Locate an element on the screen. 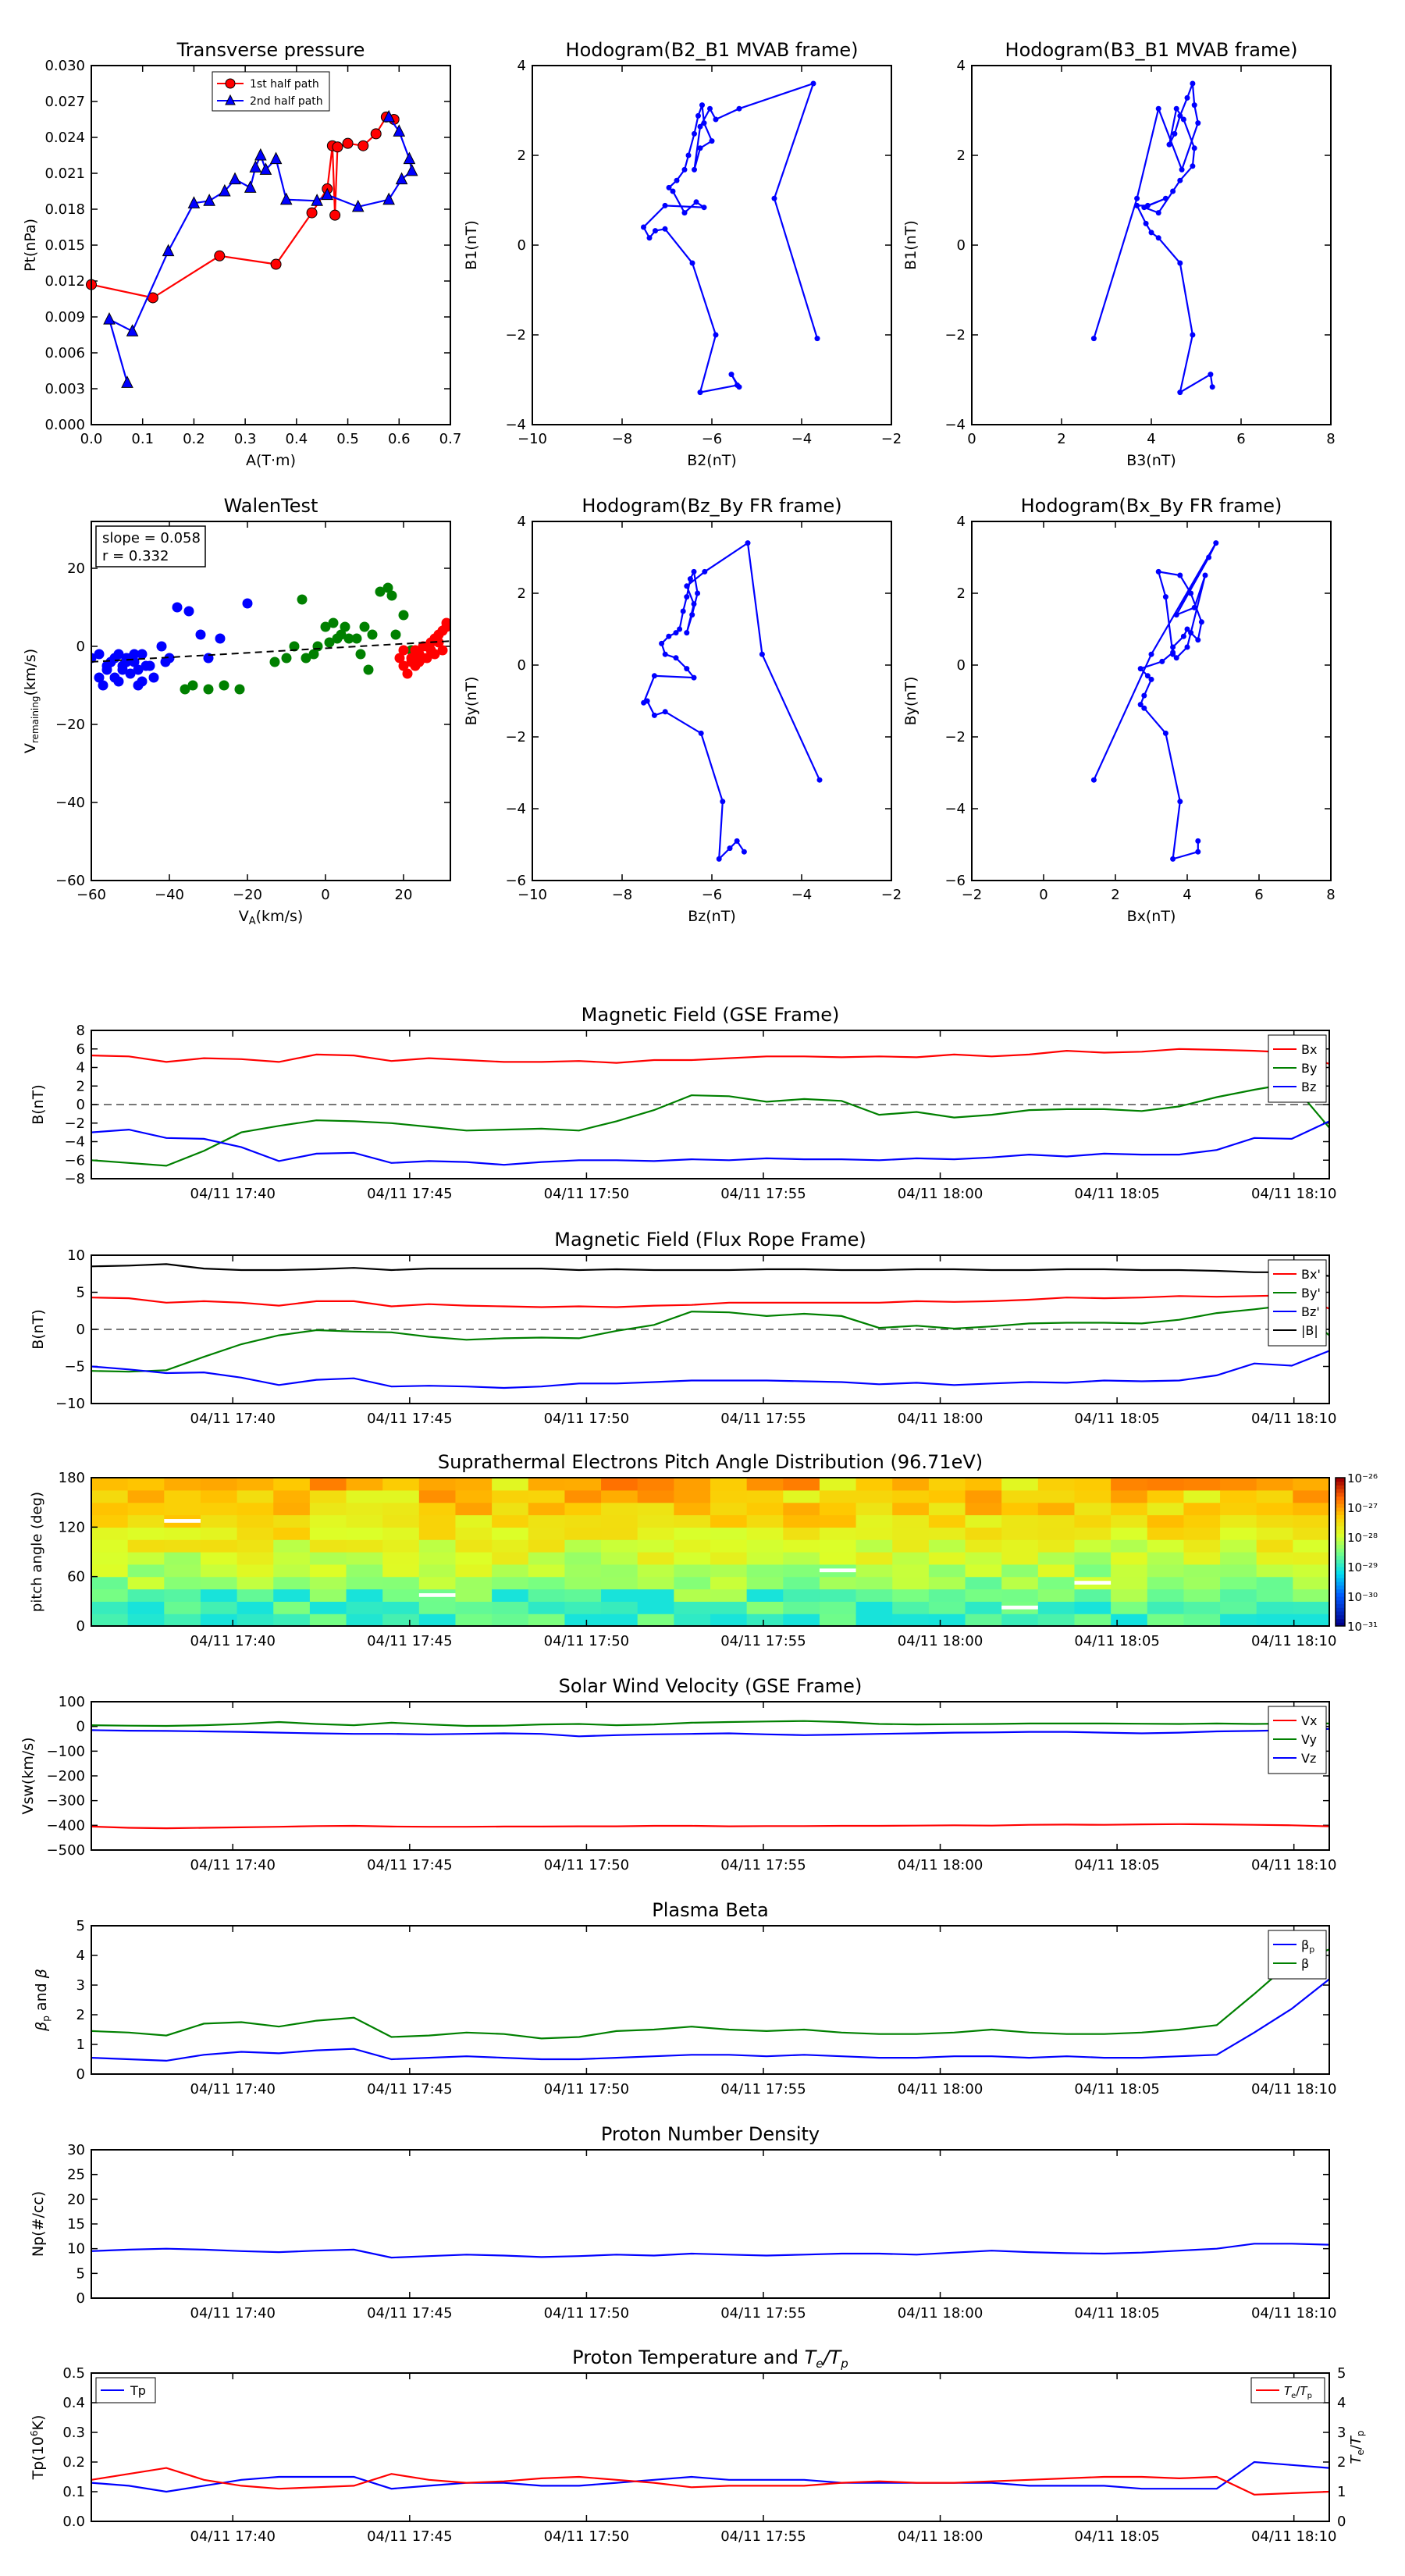 The image size is (1405, 2576). legend-label: Bz is located at coordinates (1308, 1087).